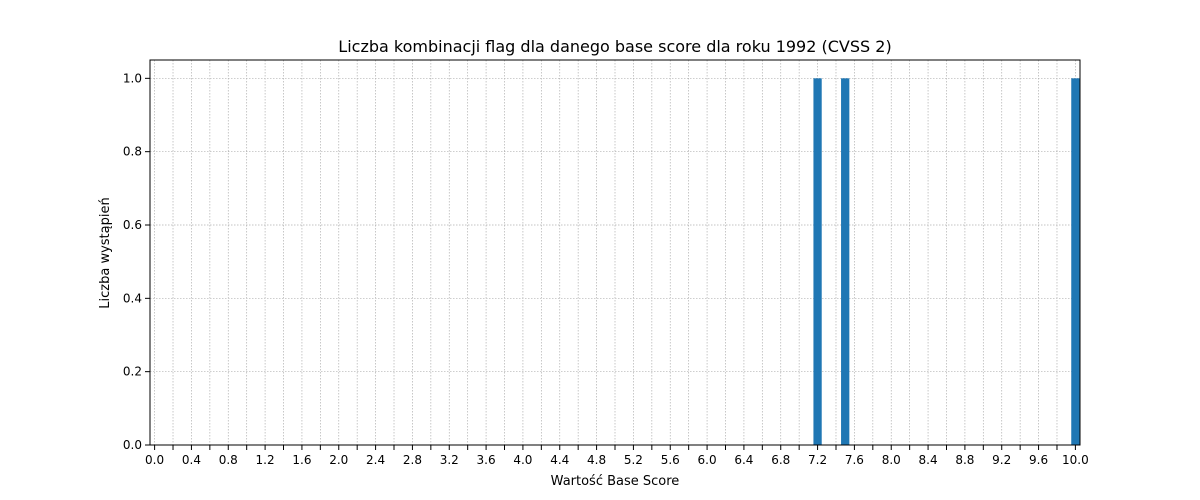 This screenshot has width=1200, height=500. What do you see at coordinates (228, 460) in the screenshot?
I see `x-tick-label: 0.8` at bounding box center [228, 460].